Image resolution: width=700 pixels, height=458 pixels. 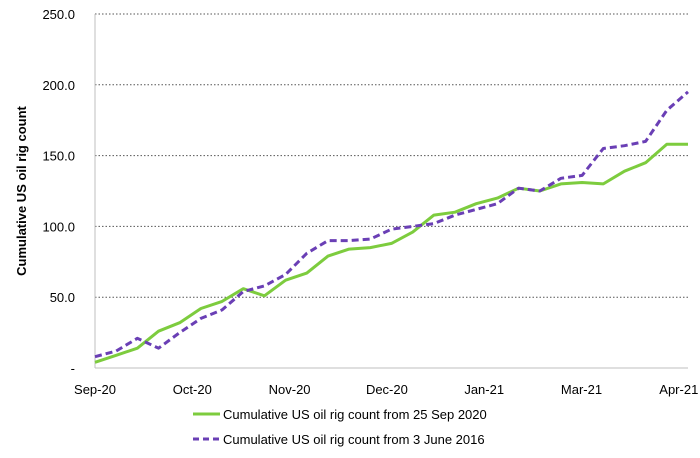 I want to click on x-tick-label: Sep-20, so click(x=95, y=389).